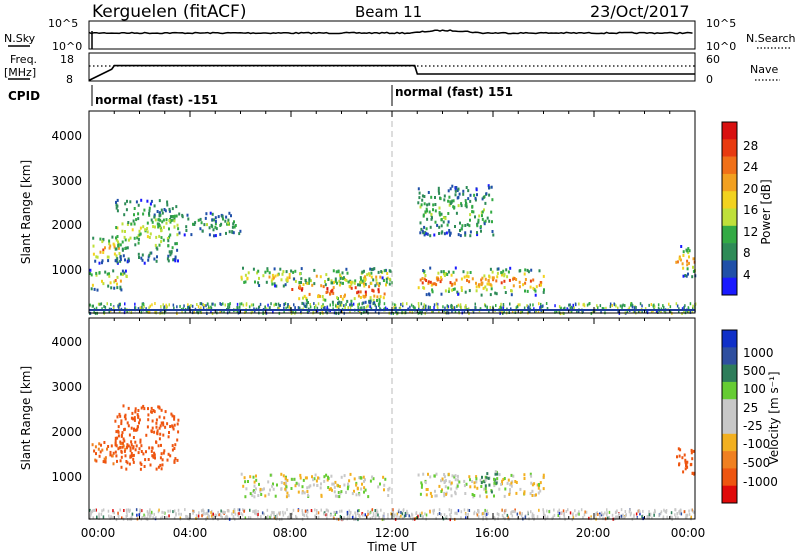  What do you see at coordinates (750, 408) in the screenshot?
I see `vel-cbar-tick-25: 25` at bounding box center [750, 408].